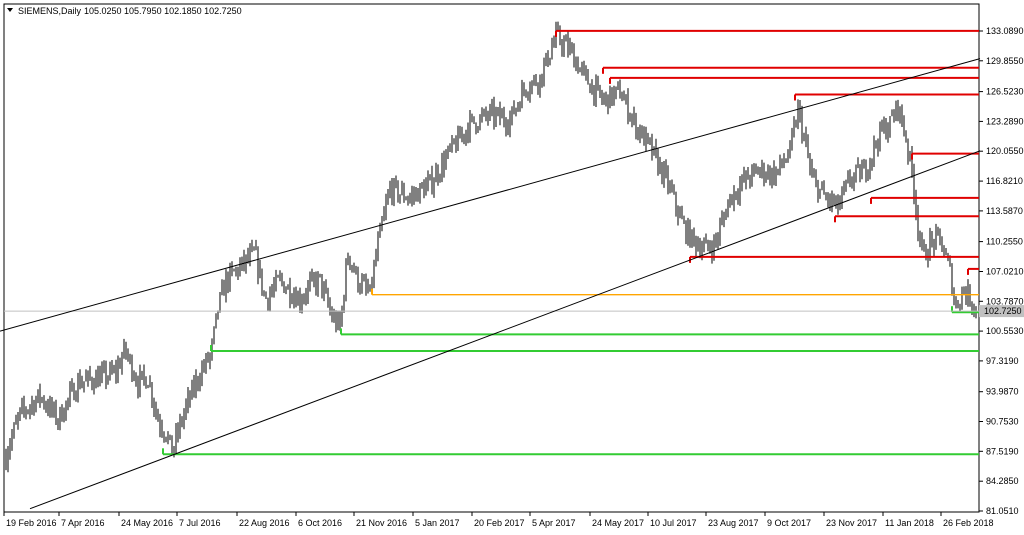 The image size is (1024, 535). I want to click on x-tick-label: 21 Nov 2016, so click(381, 523).